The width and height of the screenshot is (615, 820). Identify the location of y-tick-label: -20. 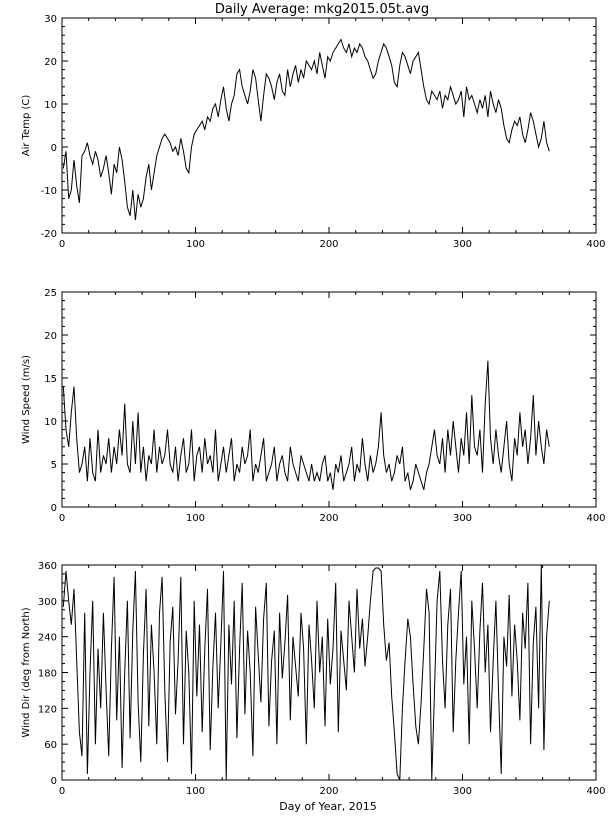
(49, 234).